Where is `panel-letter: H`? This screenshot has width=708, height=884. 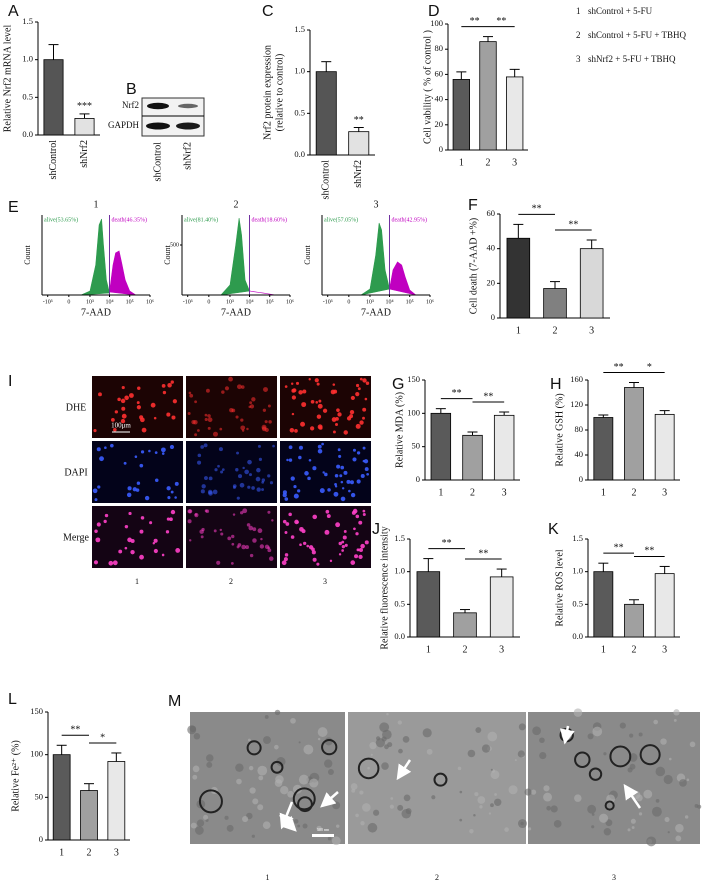
panel-letter: H is located at coordinates (556, 384).